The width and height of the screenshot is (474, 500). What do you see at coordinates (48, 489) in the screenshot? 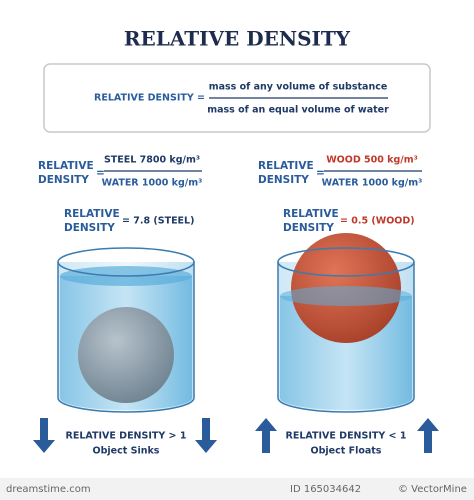
I see `footer-site: dreamstime.com` at bounding box center [48, 489].